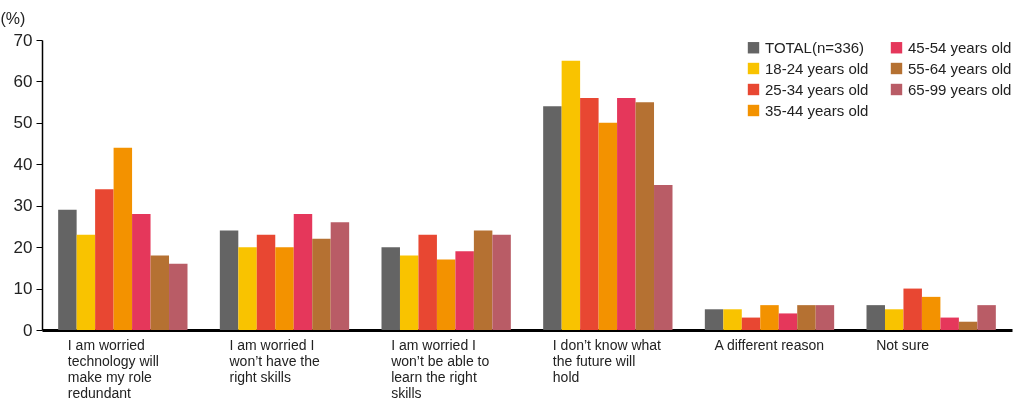  I want to click on x-tick-label: I am worried I won’t have the right skills, so click(274, 360).